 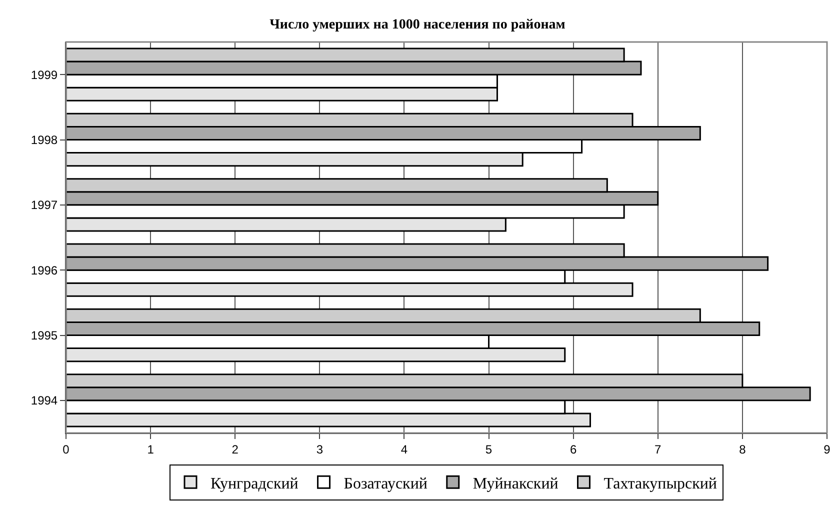 What do you see at coordinates (44, 270) in the screenshot?
I see `y-tick-label: 1996` at bounding box center [44, 270].